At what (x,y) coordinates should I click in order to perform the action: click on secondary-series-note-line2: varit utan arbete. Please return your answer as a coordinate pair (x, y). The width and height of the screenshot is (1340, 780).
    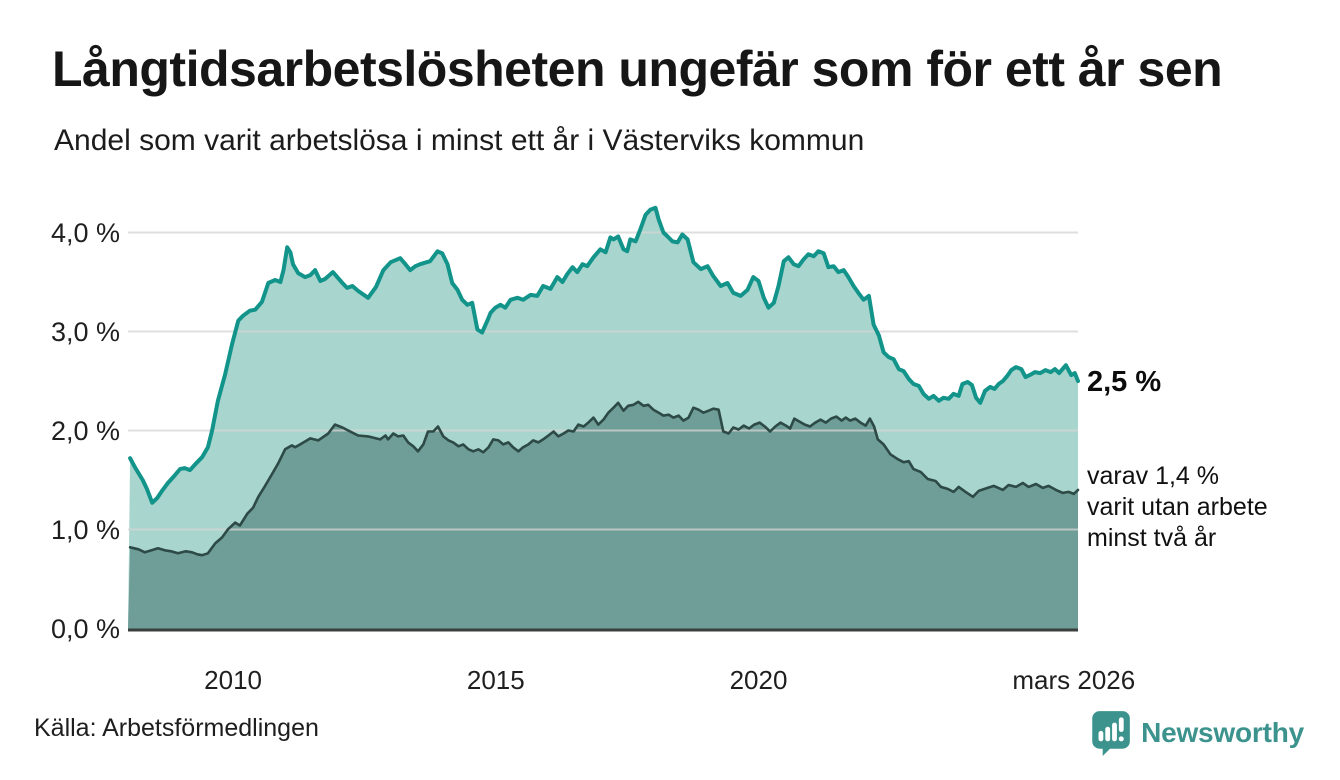
    Looking at the image, I should click on (1177, 507).